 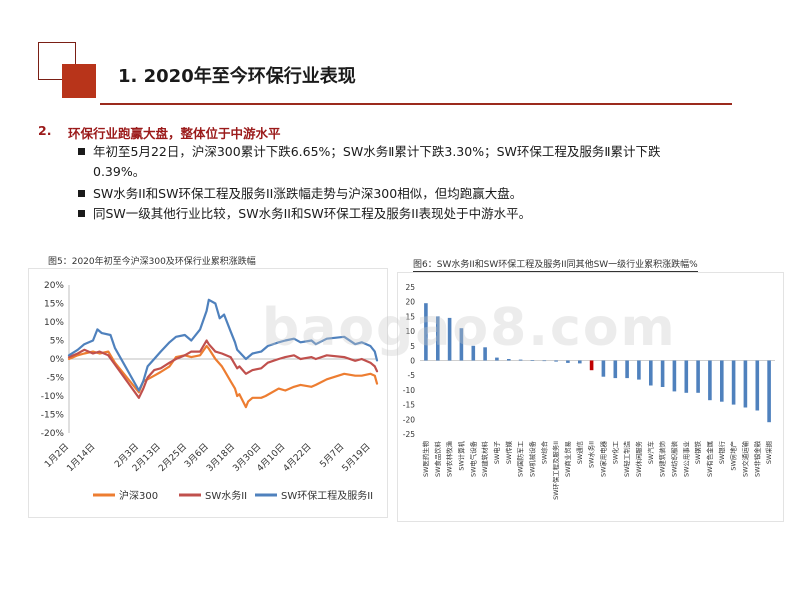 I want to click on category-label: SW有色金属, so click(x=709, y=459).